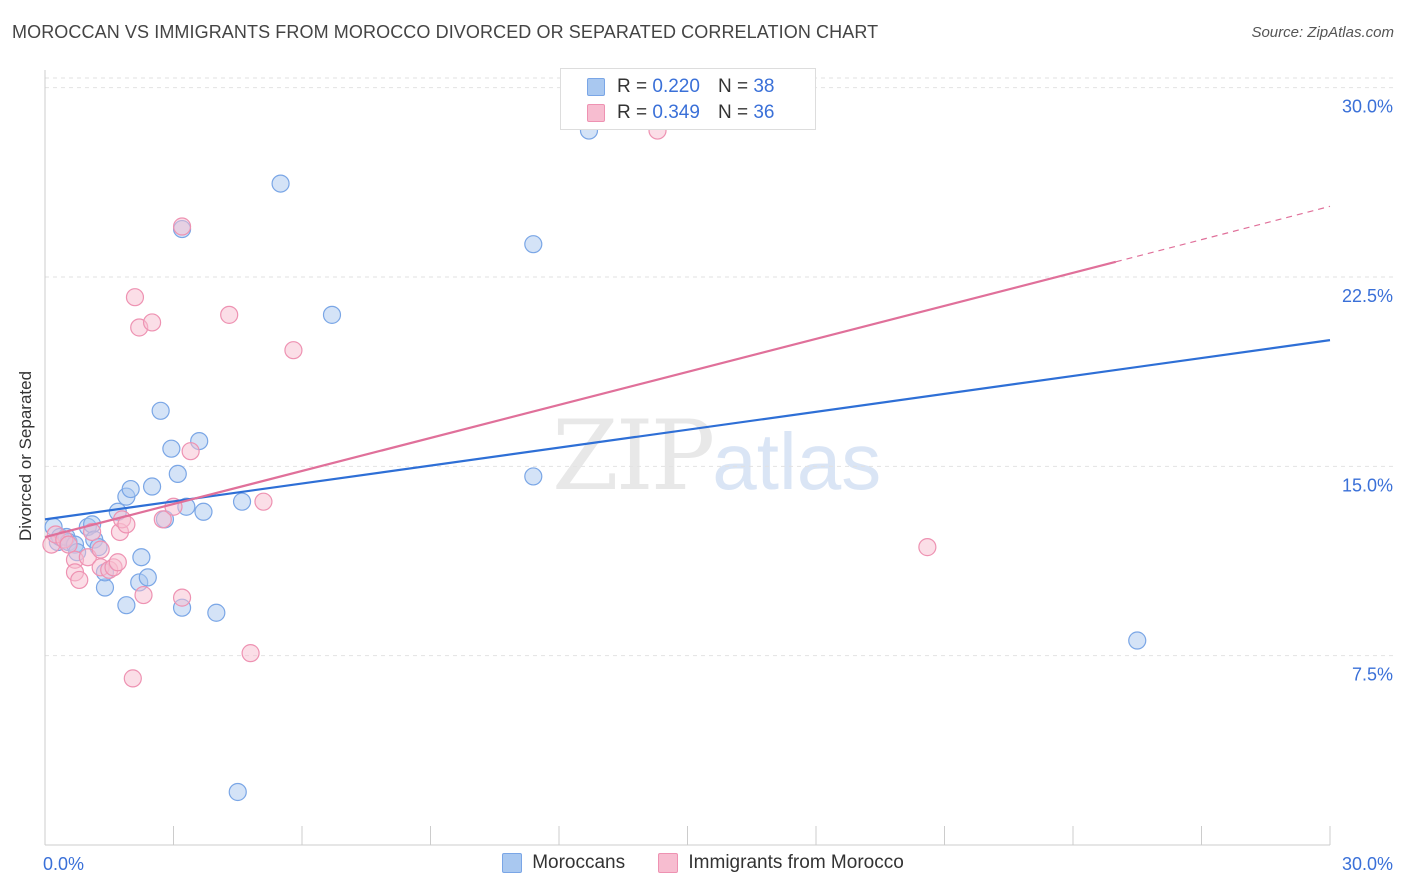  I want to click on x-tick-label: 0.0%, so click(63, 864).